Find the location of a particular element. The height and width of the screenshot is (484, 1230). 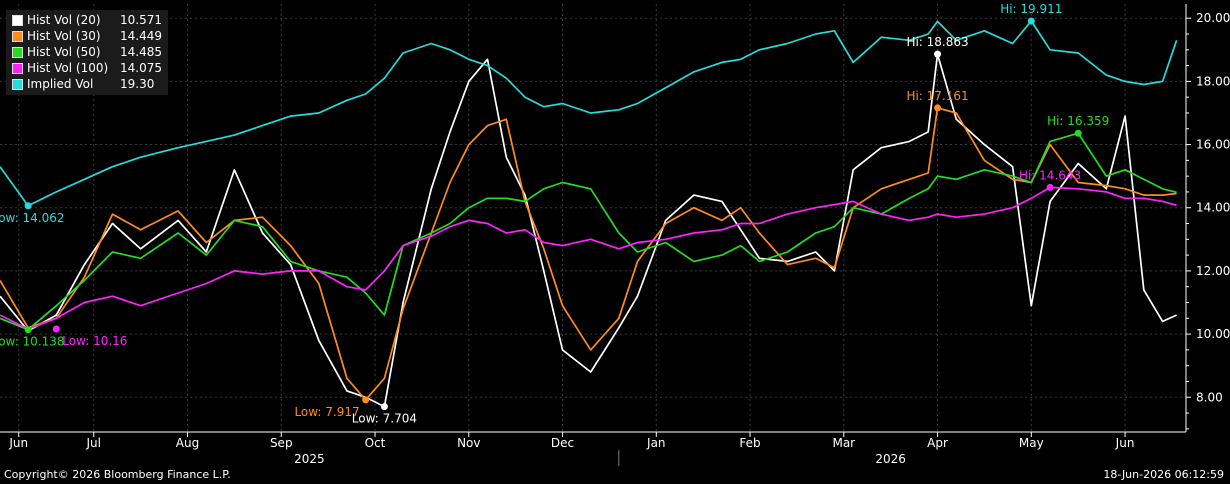

x-year-label: 2026 is located at coordinates (890, 459).